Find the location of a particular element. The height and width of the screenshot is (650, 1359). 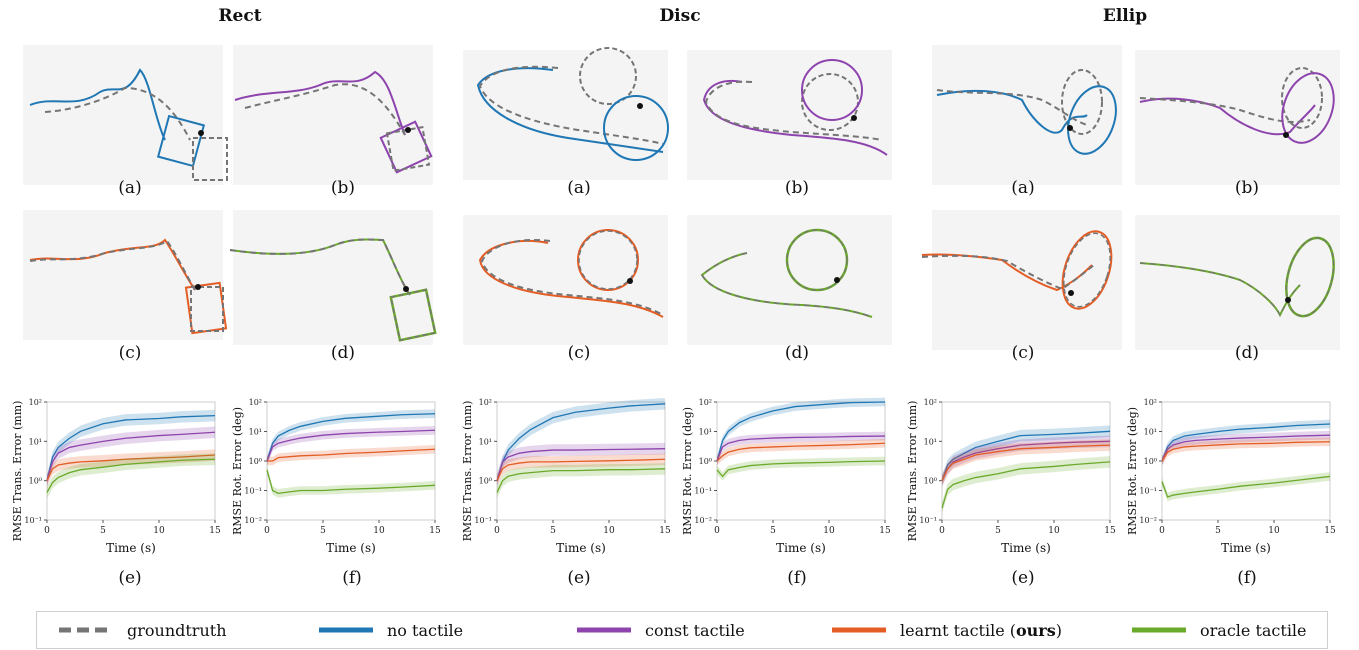

column-title-disc: Disc is located at coordinates (680, 16).